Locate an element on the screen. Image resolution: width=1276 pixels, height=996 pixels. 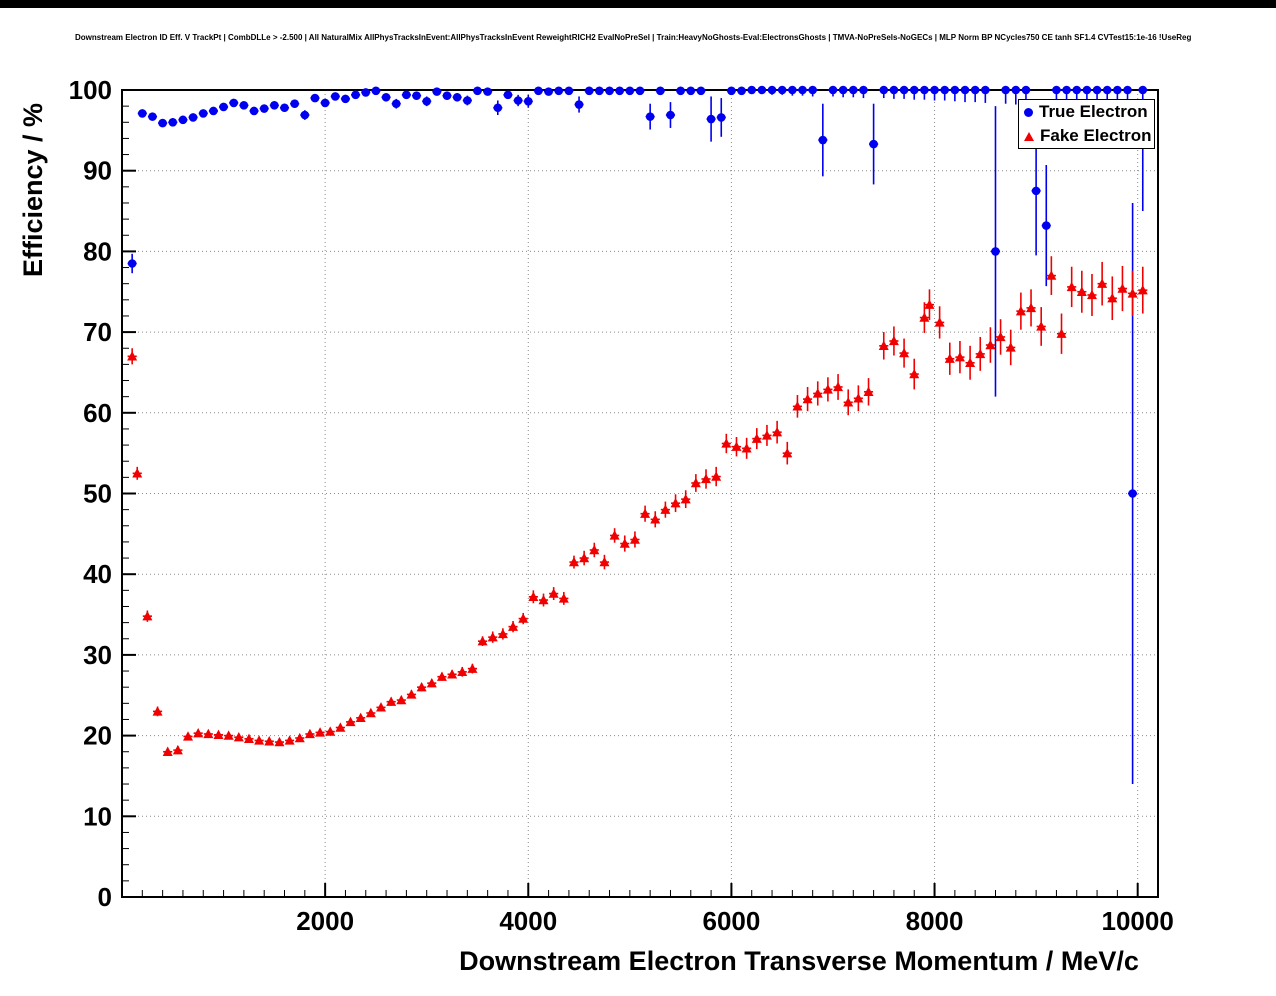
x-tick-label: 4000 is located at coordinates (528, 921).